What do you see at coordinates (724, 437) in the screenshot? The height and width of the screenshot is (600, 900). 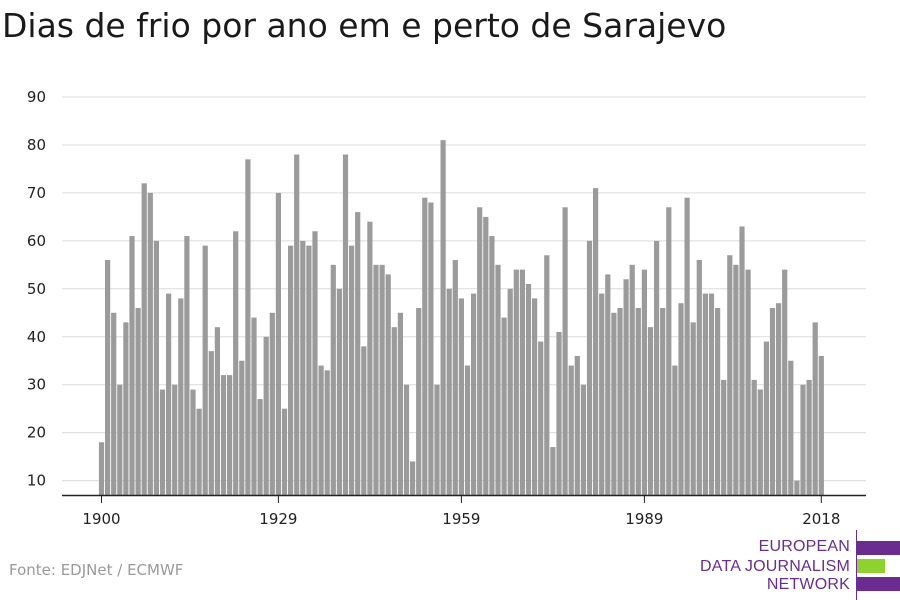 I see `bar-2002` at bounding box center [724, 437].